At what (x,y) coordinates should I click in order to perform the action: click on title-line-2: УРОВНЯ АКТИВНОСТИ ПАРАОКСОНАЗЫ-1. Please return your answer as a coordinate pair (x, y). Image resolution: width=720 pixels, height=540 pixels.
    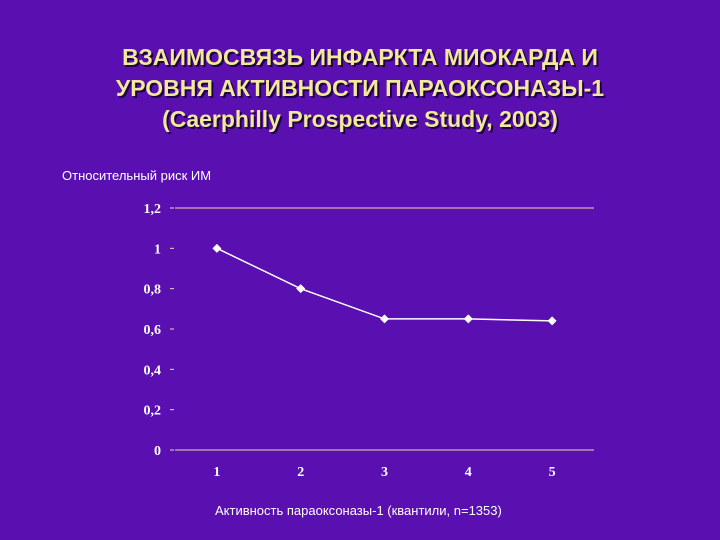
    Looking at the image, I should click on (360, 88).